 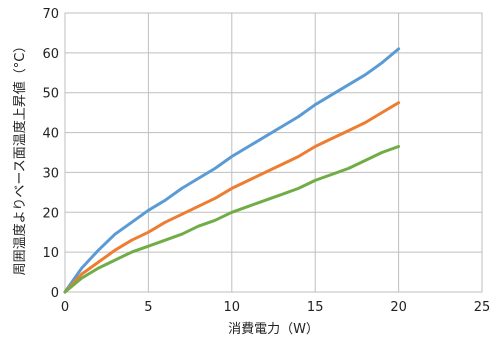 What do you see at coordinates (50, 154) in the screenshot?
I see `y-tick-labels: 0 10 20 30 40 50 60 70` at bounding box center [50, 154].